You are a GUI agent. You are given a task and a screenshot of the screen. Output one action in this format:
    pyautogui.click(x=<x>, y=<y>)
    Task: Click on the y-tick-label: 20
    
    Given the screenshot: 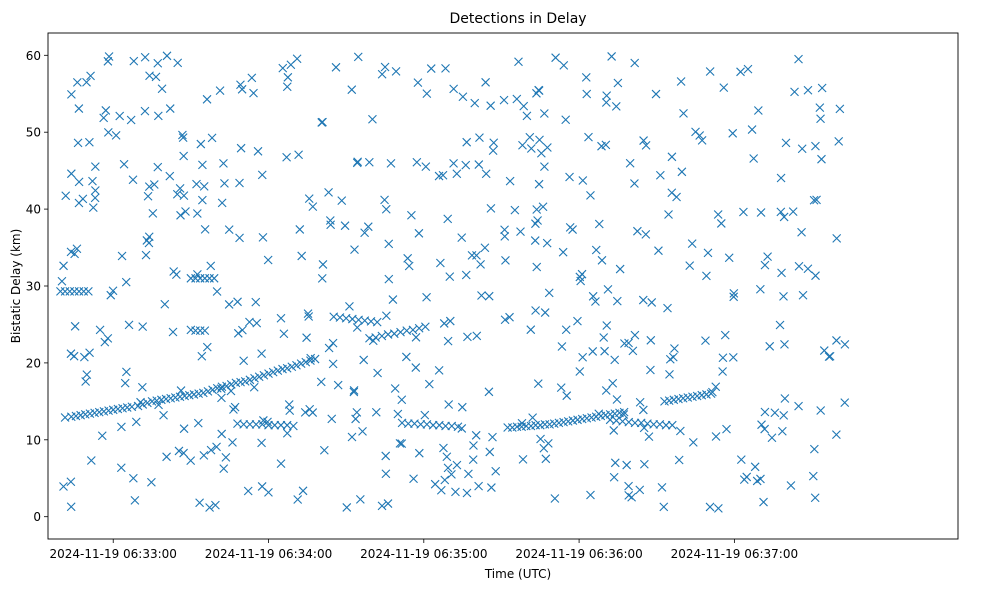 What is the action you would take?
    pyautogui.click(x=33, y=363)
    